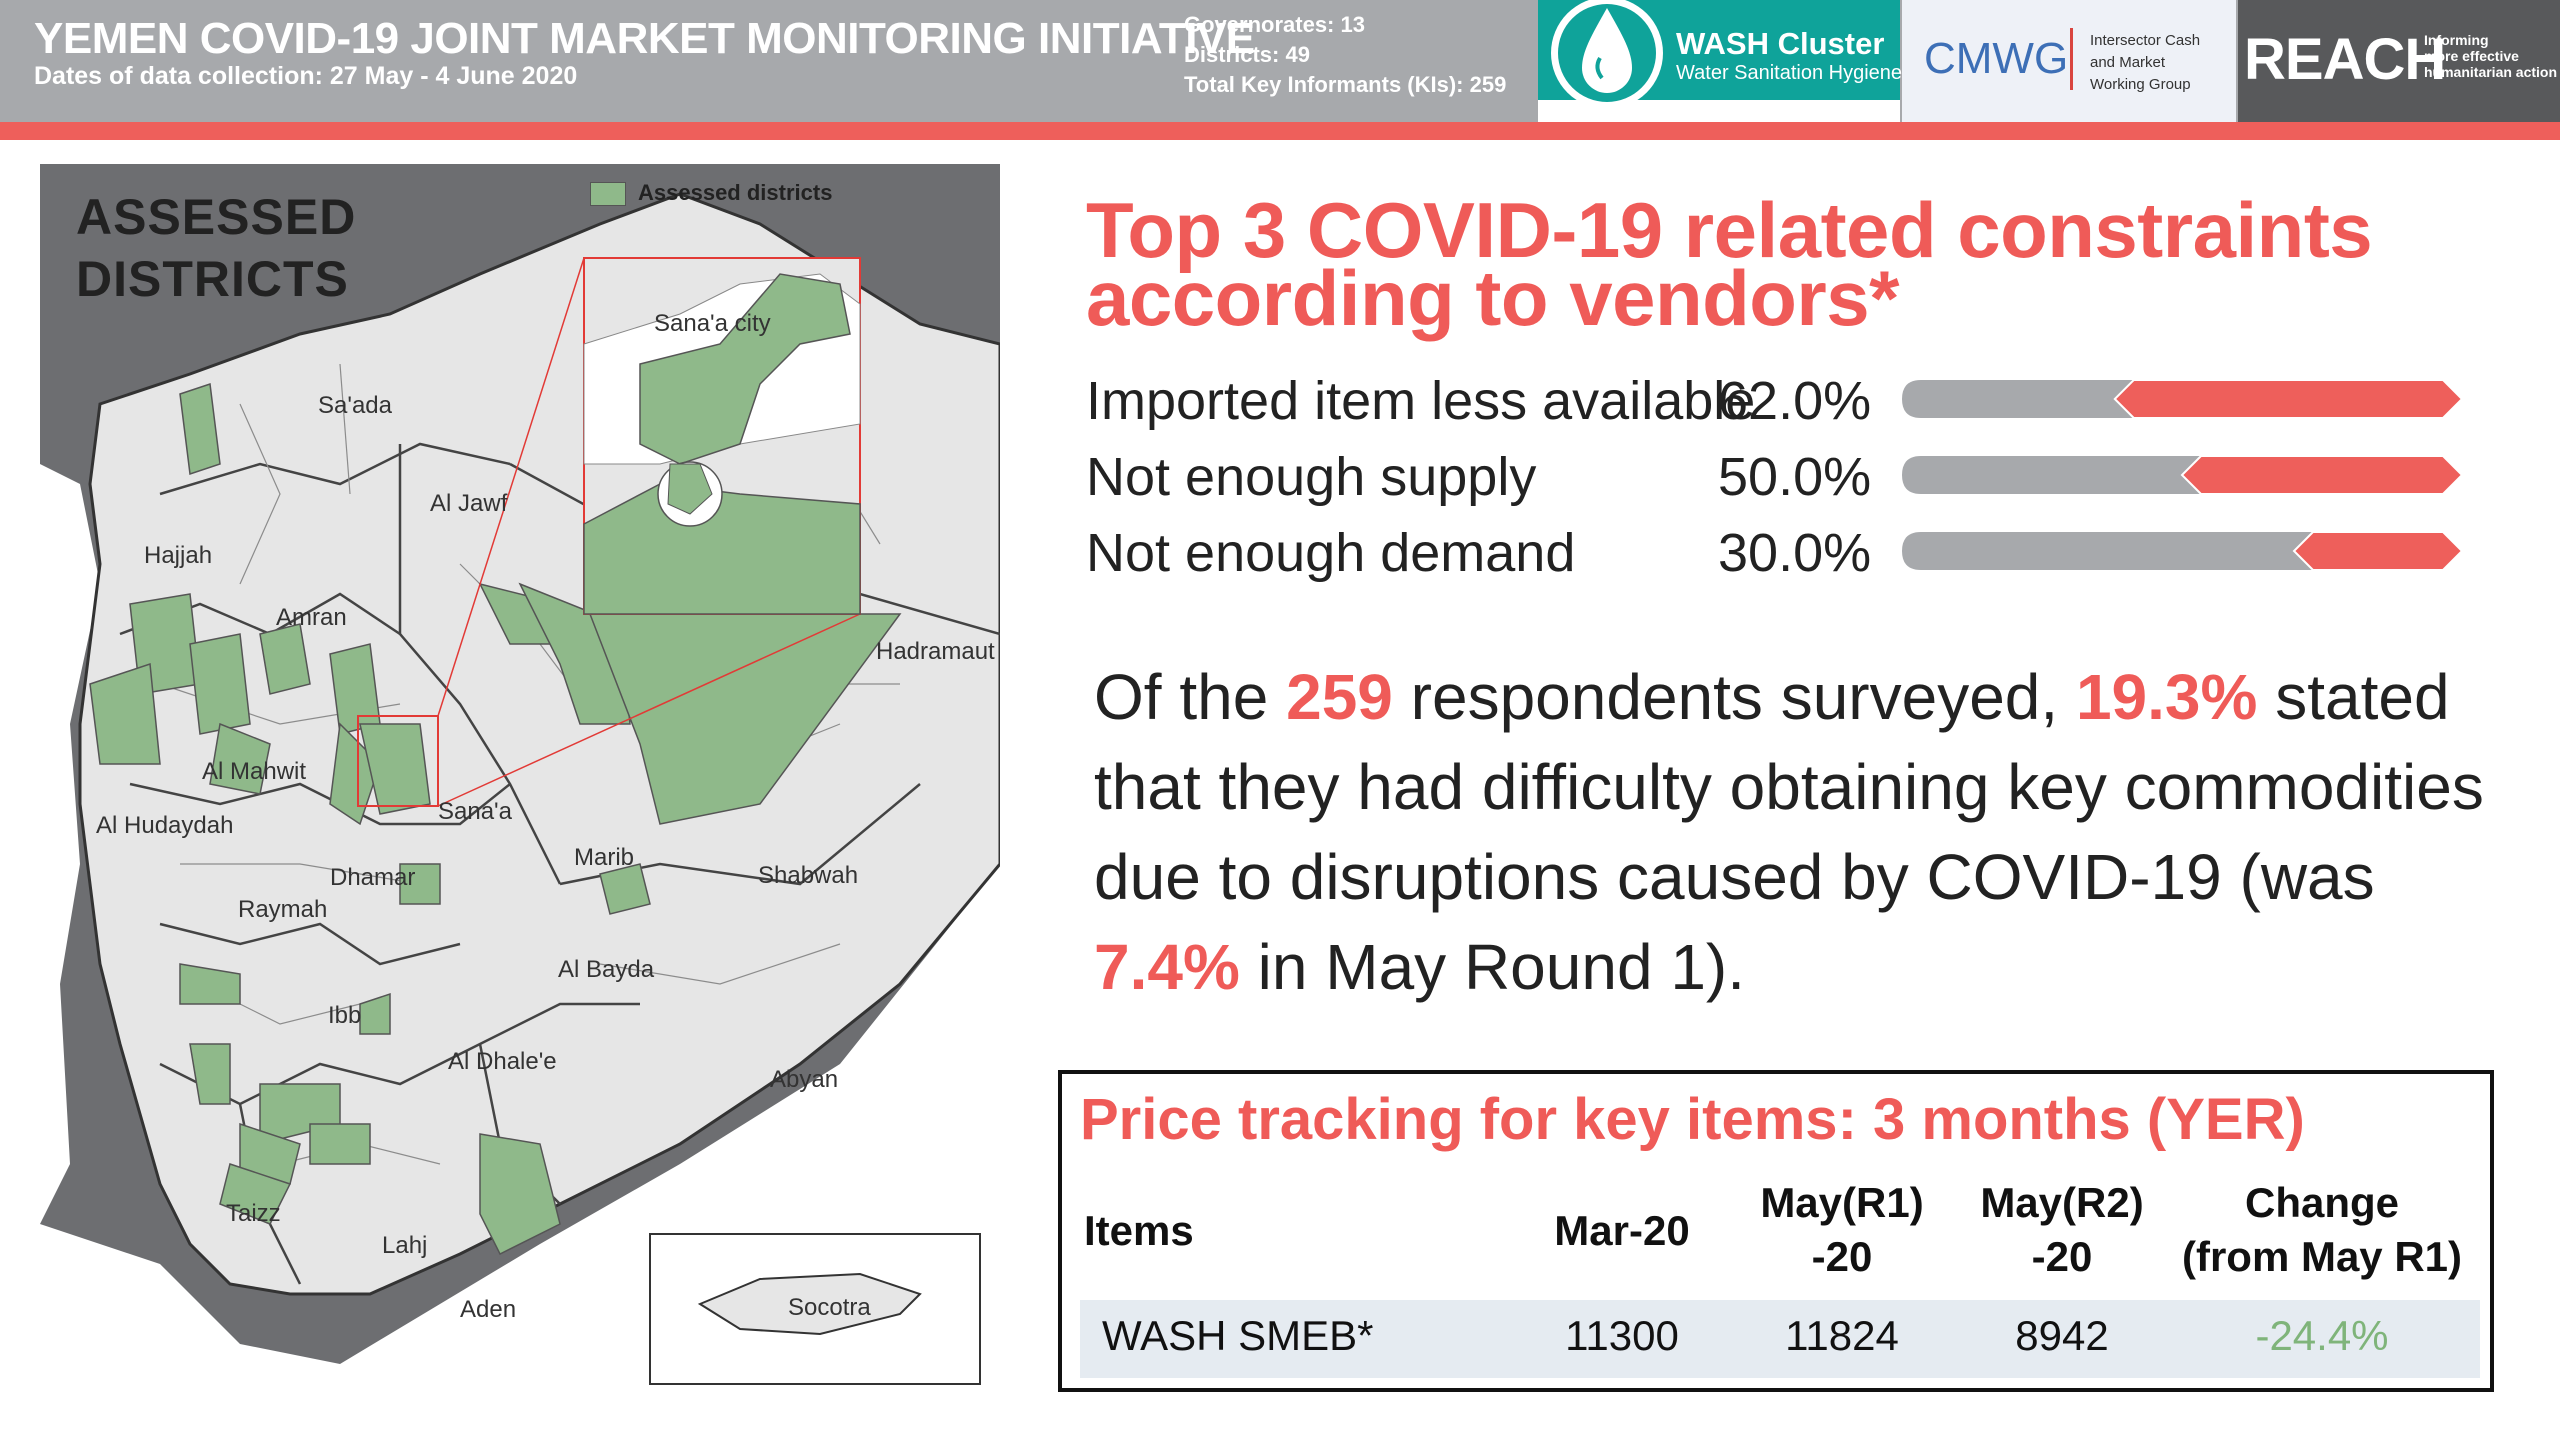  Describe the element at coordinates (2128, 62) in the screenshot. I see `cmwg-sub-line: and Market` at that location.